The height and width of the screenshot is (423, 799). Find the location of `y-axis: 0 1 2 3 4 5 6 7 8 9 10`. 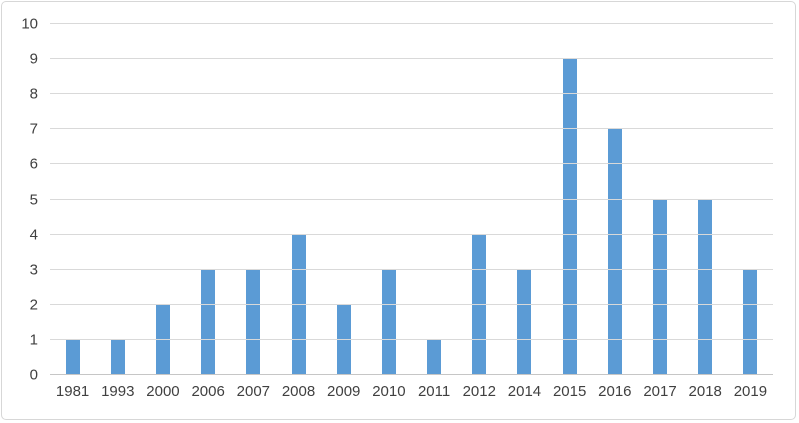

y-axis: 0 1 2 3 4 5 6 7 8 9 10 is located at coordinates (22, 200).